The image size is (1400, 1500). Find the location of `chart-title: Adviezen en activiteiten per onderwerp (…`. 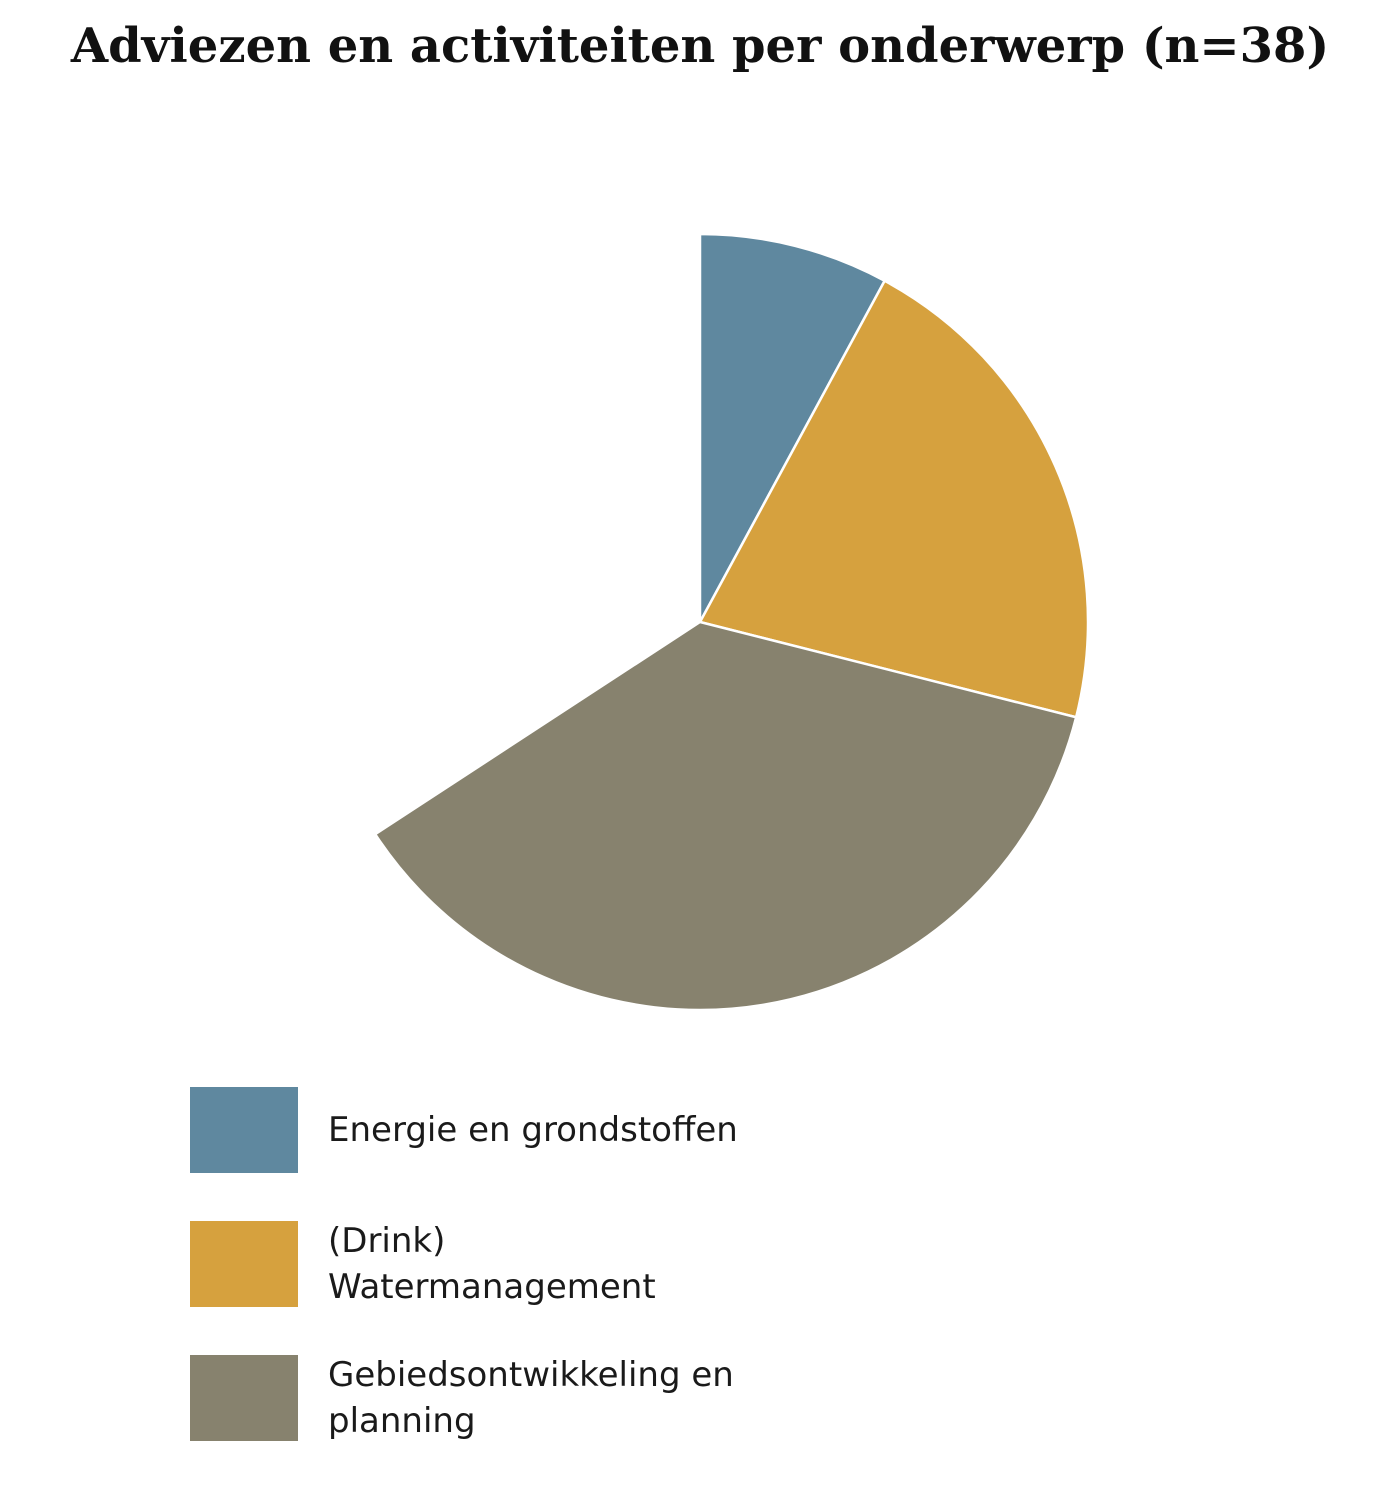

chart-title: Adviezen en activiteiten per onderwerp (… is located at coordinates (700, 46).